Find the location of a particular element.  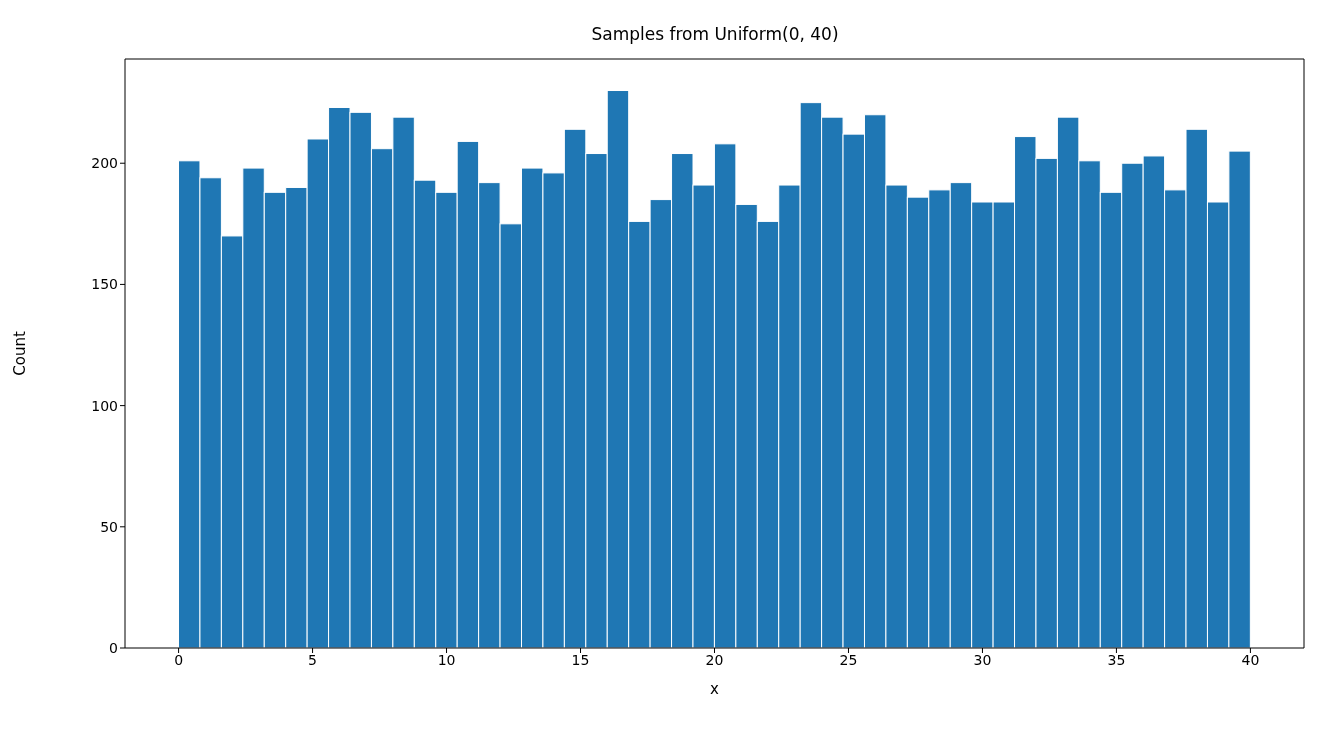

x-tick-label: 30 is located at coordinates (982, 659).